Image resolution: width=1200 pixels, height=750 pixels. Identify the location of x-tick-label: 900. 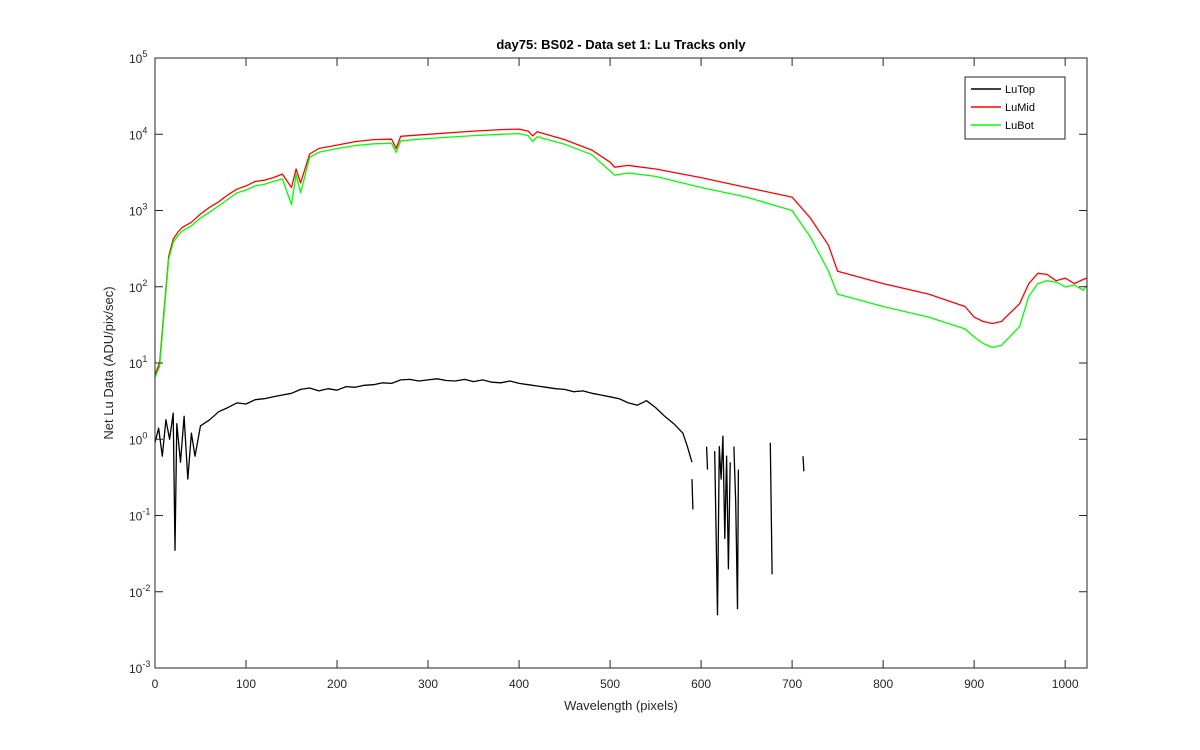
(974, 684).